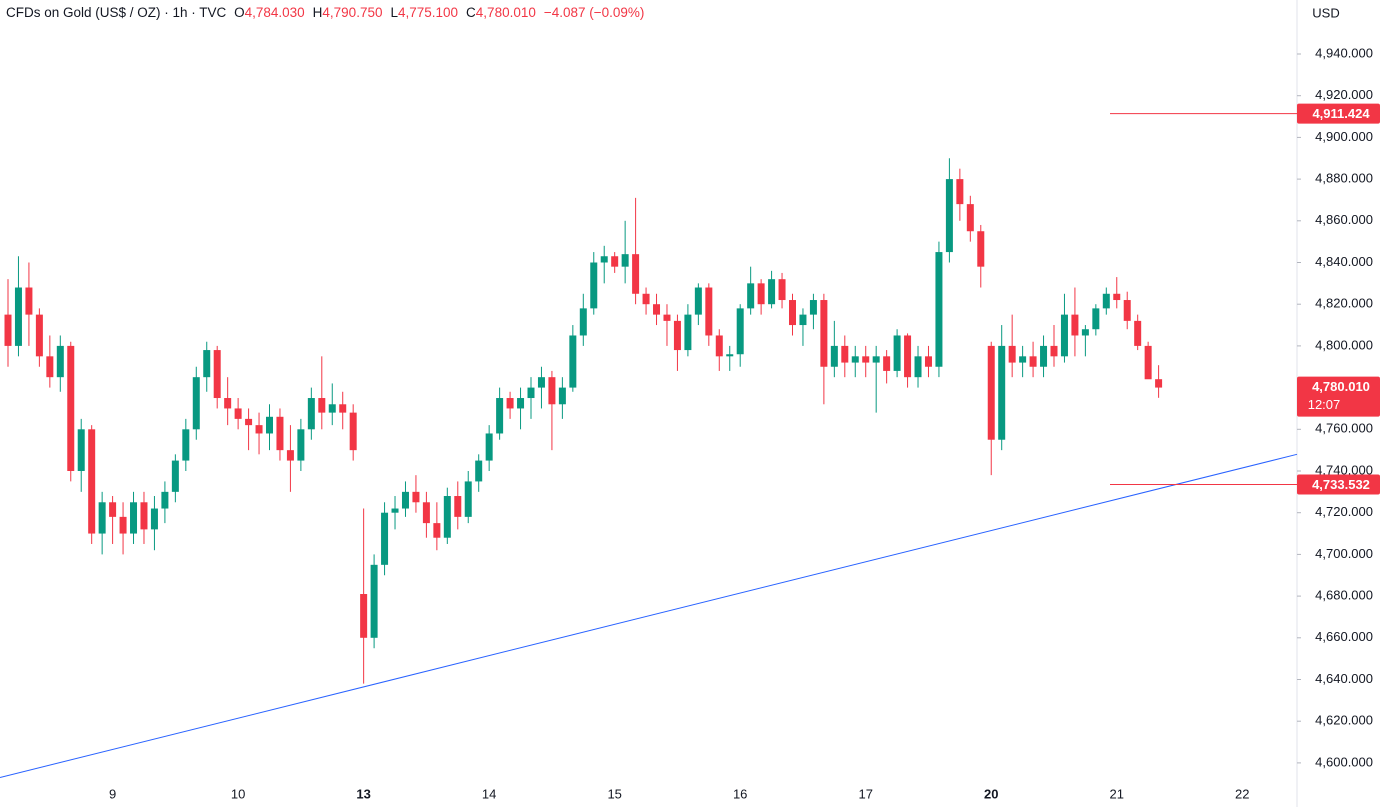 The image size is (1380, 807). What do you see at coordinates (112, 793) in the screenshot?
I see `x-tick-label: 9` at bounding box center [112, 793].